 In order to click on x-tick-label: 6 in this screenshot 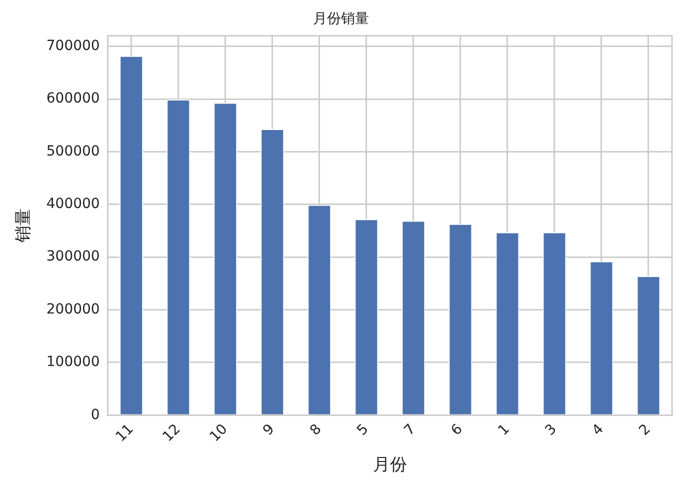, I will do `click(457, 430)`.